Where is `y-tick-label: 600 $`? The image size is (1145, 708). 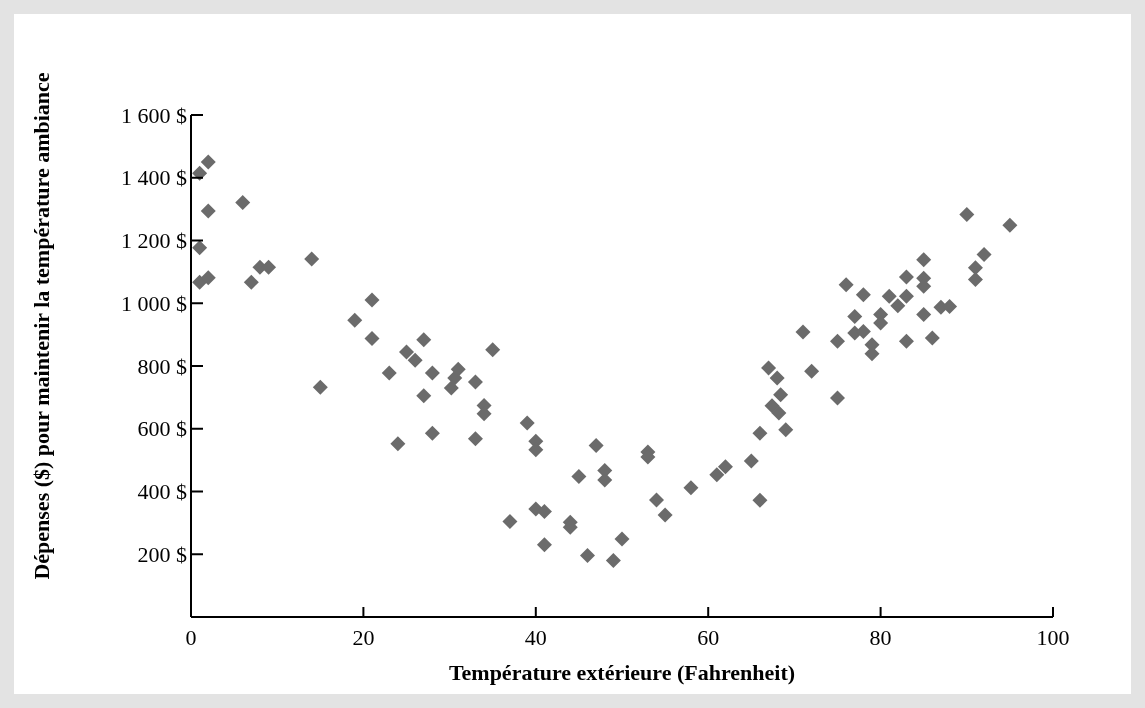 y-tick-label: 600 $ is located at coordinates (162, 429).